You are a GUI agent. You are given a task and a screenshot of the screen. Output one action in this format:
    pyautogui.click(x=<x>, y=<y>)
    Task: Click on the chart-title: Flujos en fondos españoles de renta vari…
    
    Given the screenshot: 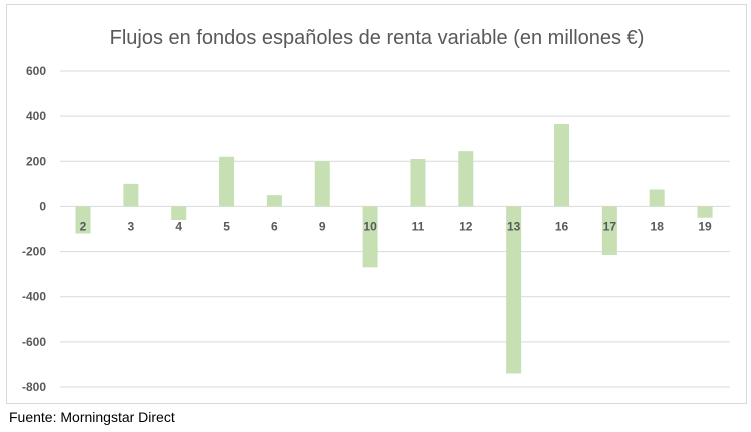 What is the action you would take?
    pyautogui.click(x=377, y=38)
    